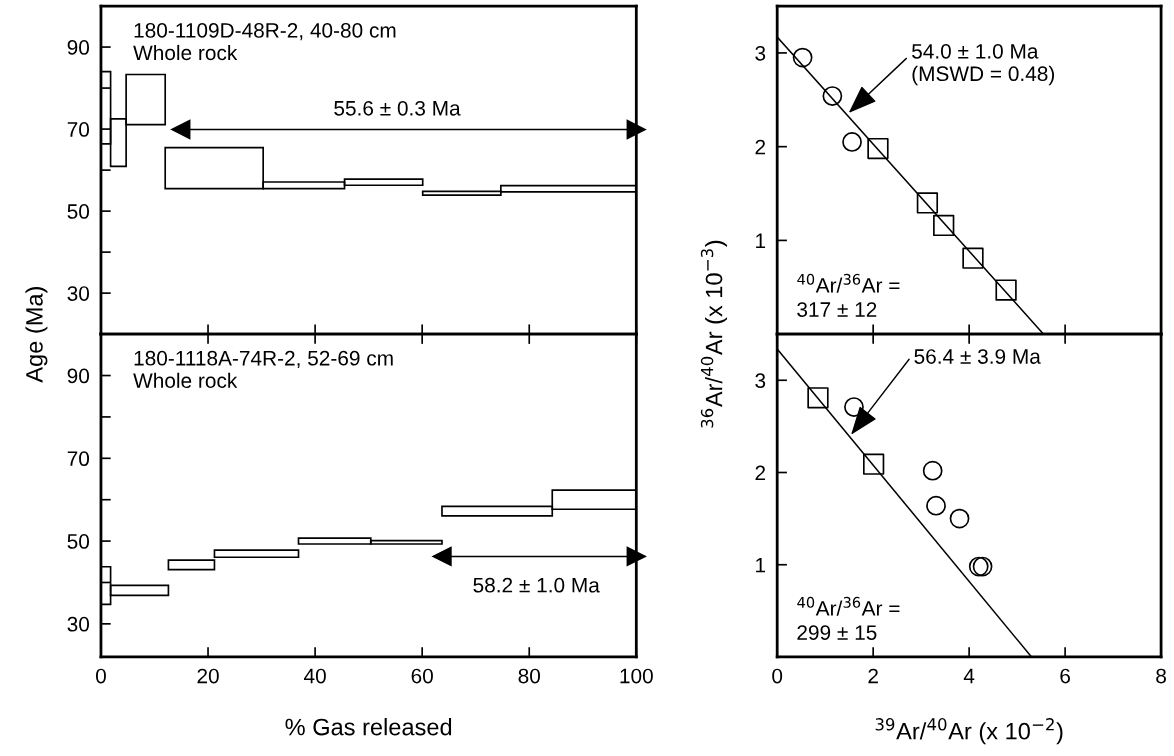  What do you see at coordinates (714, 334) in the screenshot?
I see `y-axis-title: $^{36}$Ar/$^{40}$Ar (x 10$^{−3}$)` at bounding box center [714, 334].